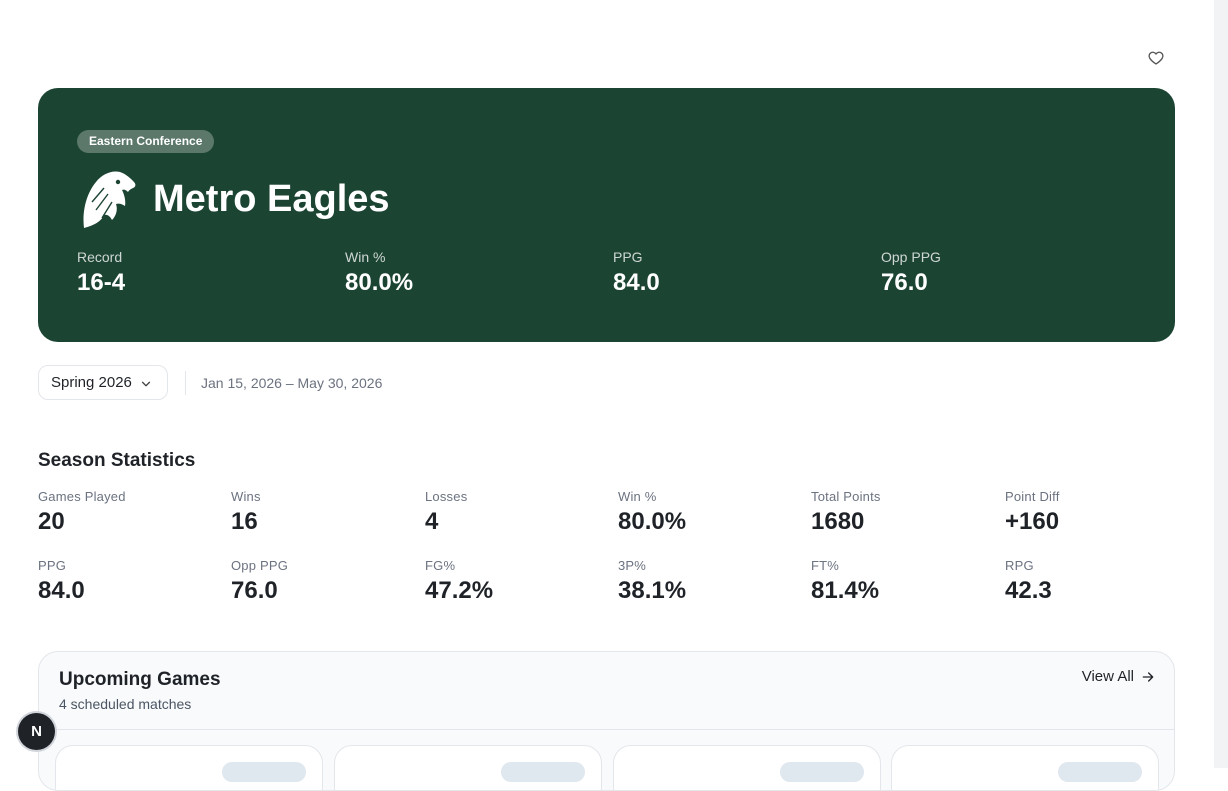  Describe the element at coordinates (1019, 565) in the screenshot. I see `stat-label: RPG` at that location.